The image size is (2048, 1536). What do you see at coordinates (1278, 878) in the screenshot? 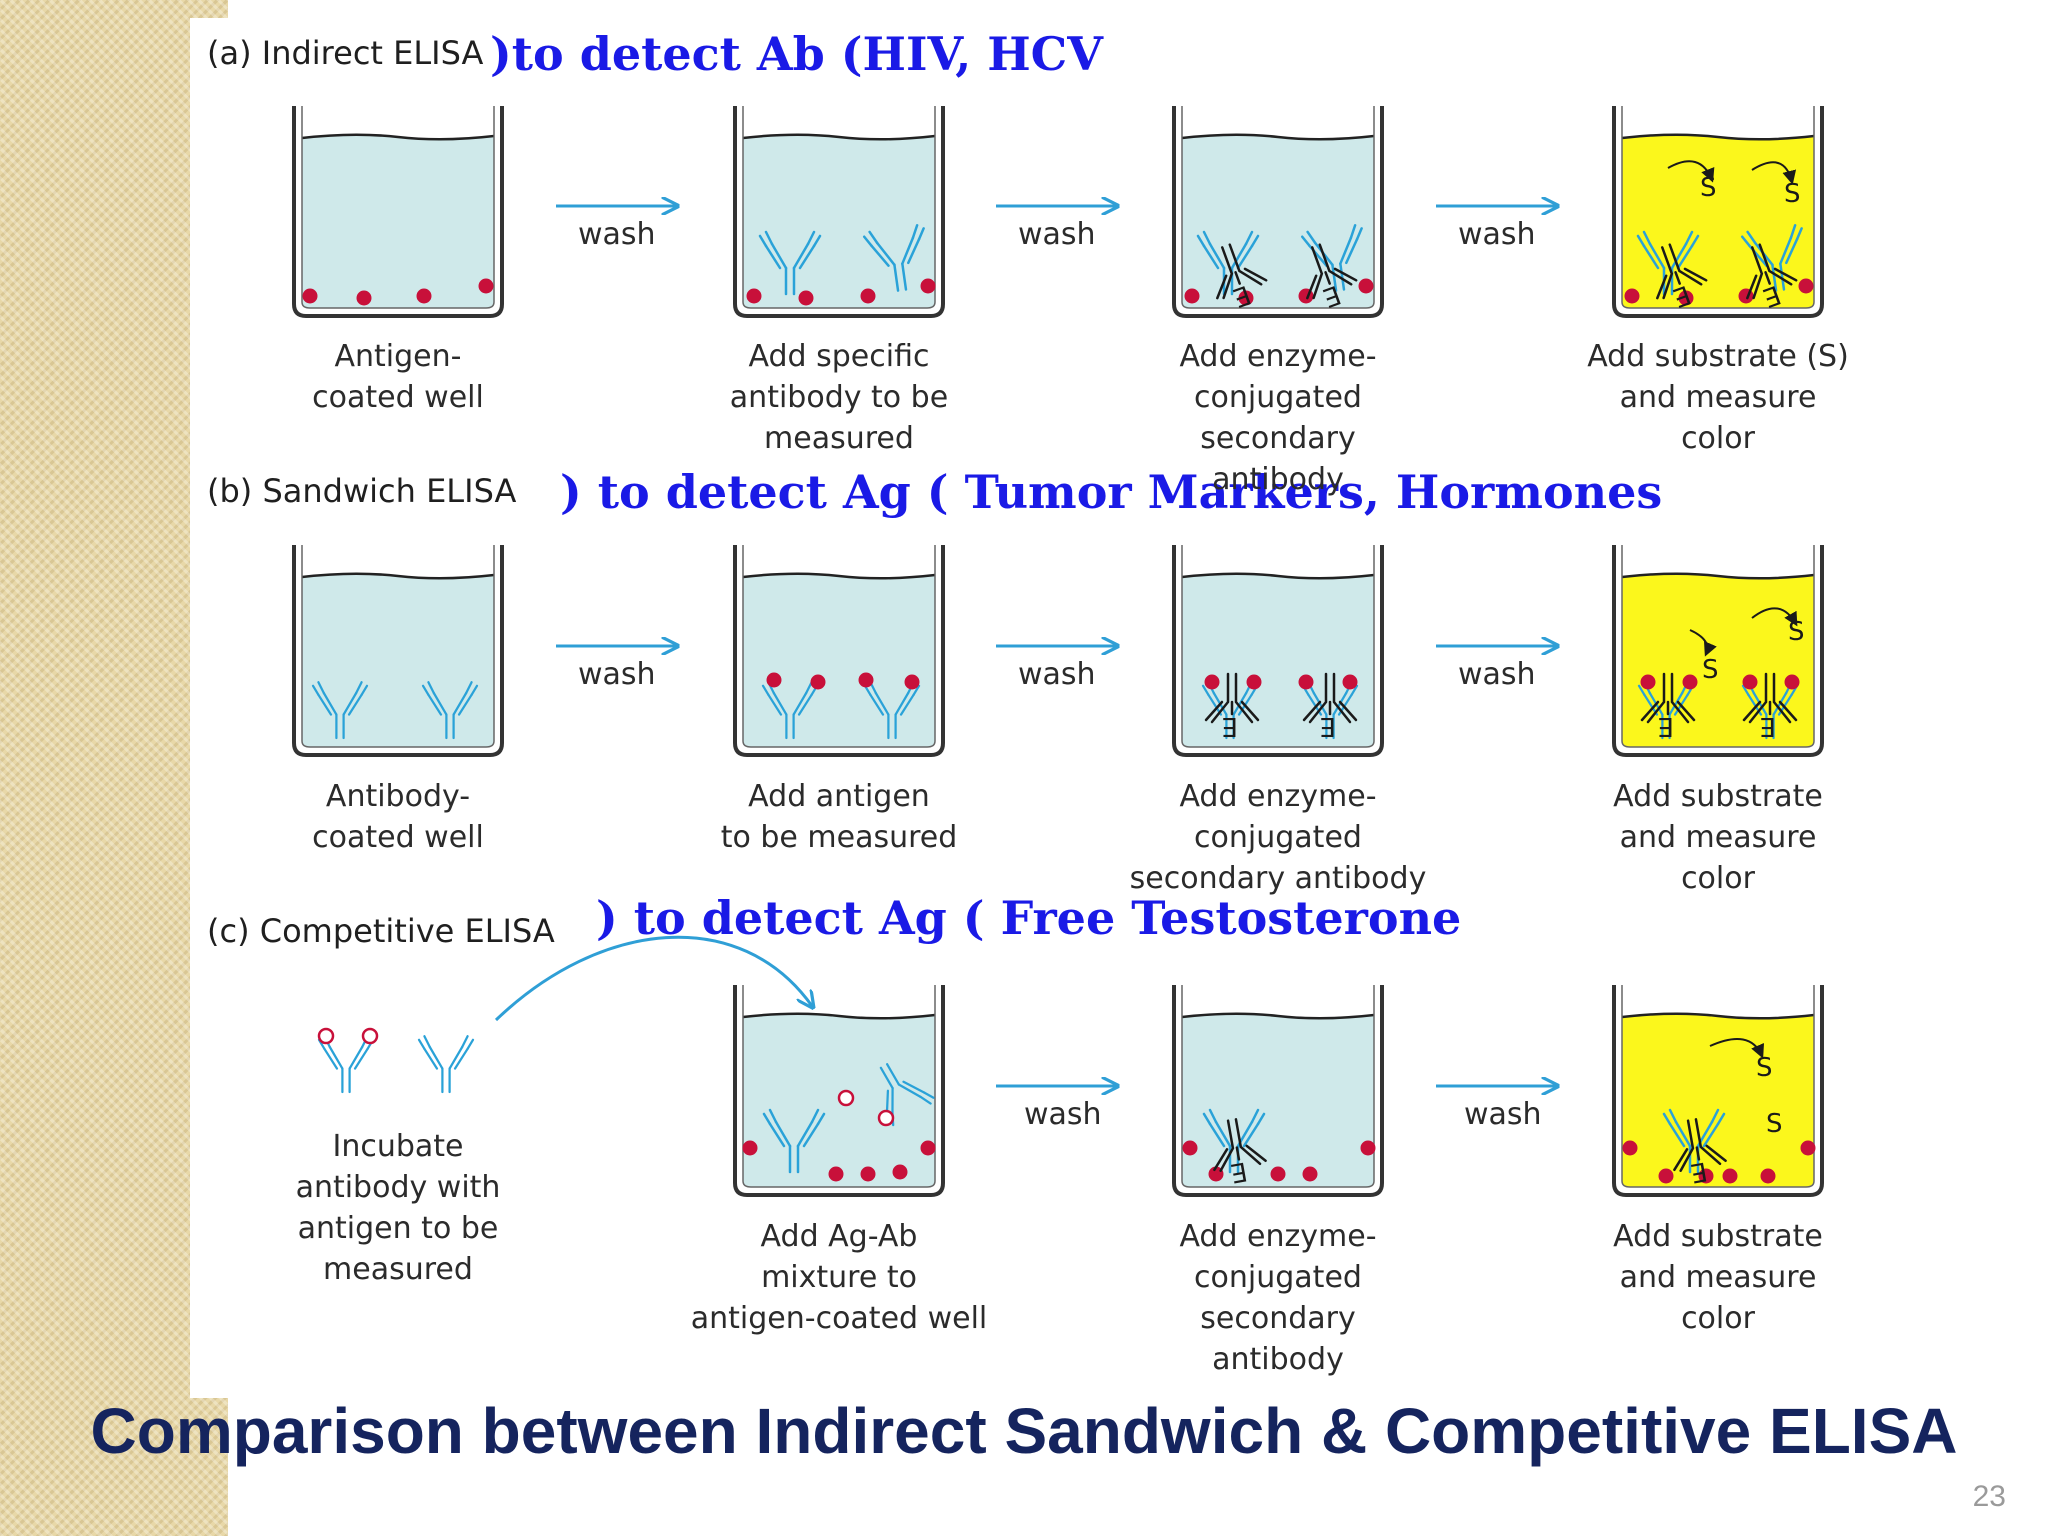
I see `step-label-line: secondary antibody` at bounding box center [1278, 878].